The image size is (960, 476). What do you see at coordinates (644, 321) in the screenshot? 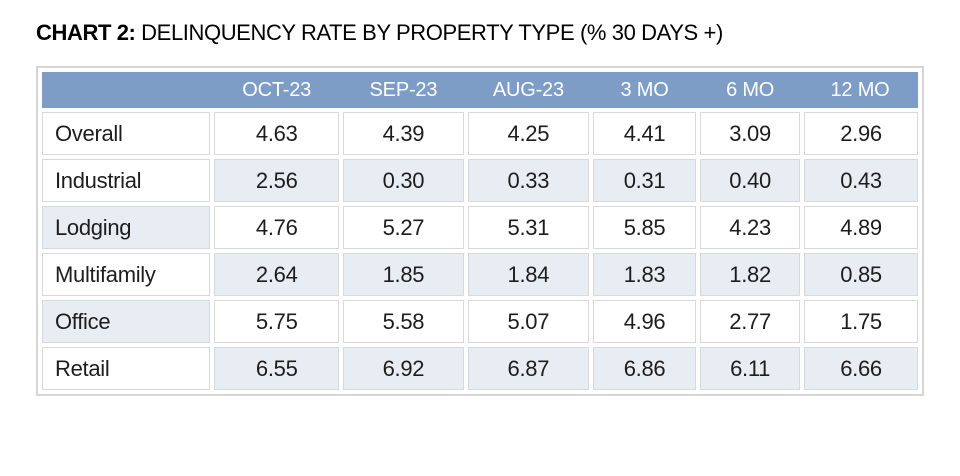
I see `table-cell: 4.96` at bounding box center [644, 321].